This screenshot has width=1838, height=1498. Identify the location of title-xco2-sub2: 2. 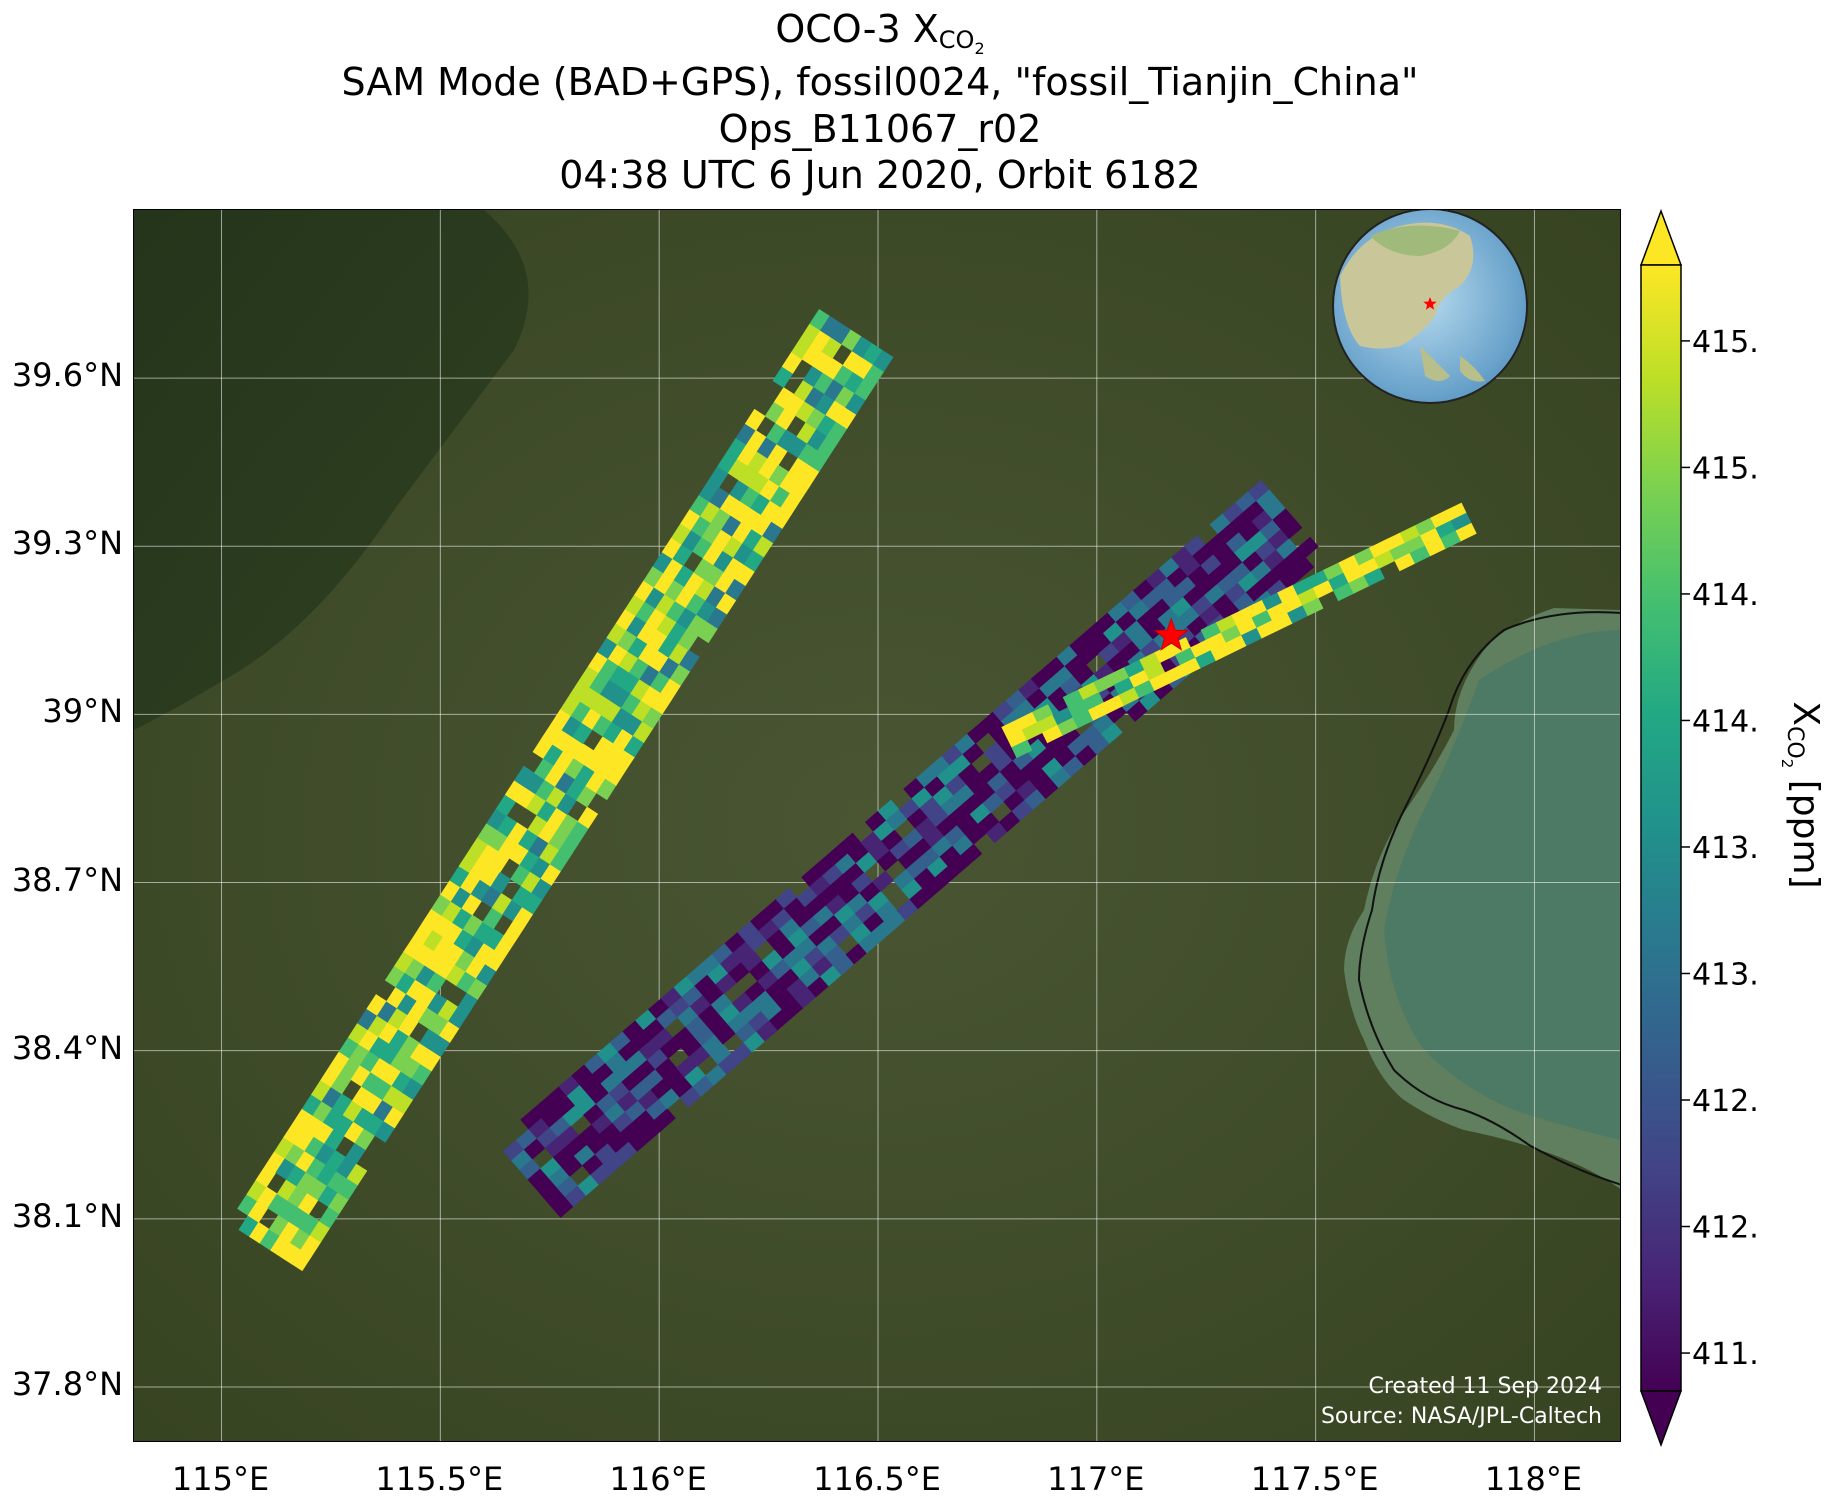
(979, 48).